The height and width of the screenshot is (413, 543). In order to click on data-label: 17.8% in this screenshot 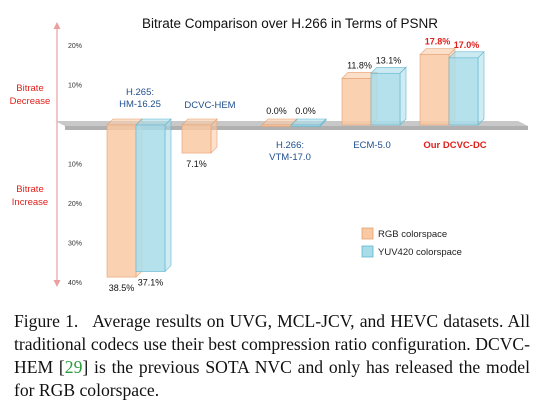, I will do `click(438, 42)`.